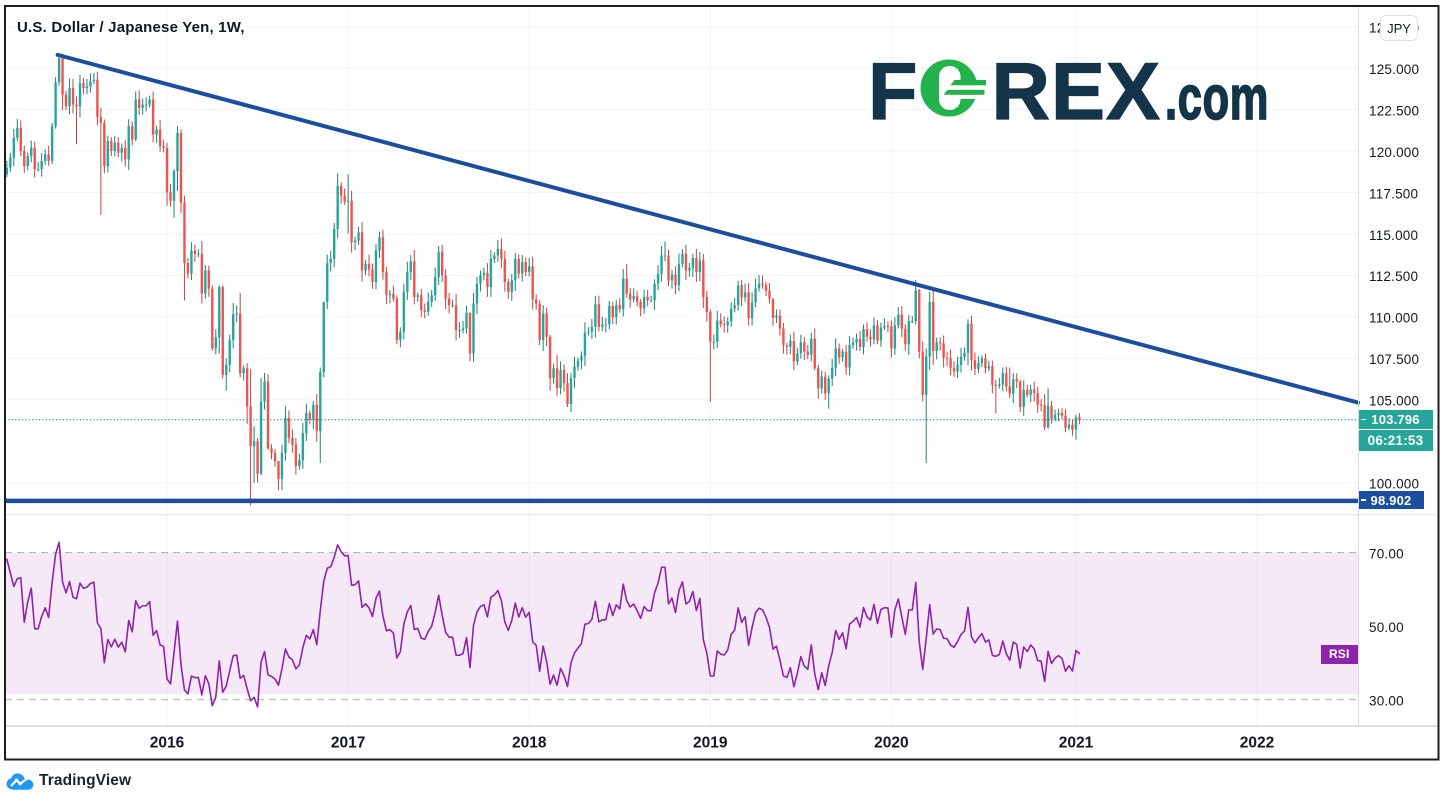 This screenshot has width=1447, height=806. I want to click on axis-label: 2020, so click(891, 743).